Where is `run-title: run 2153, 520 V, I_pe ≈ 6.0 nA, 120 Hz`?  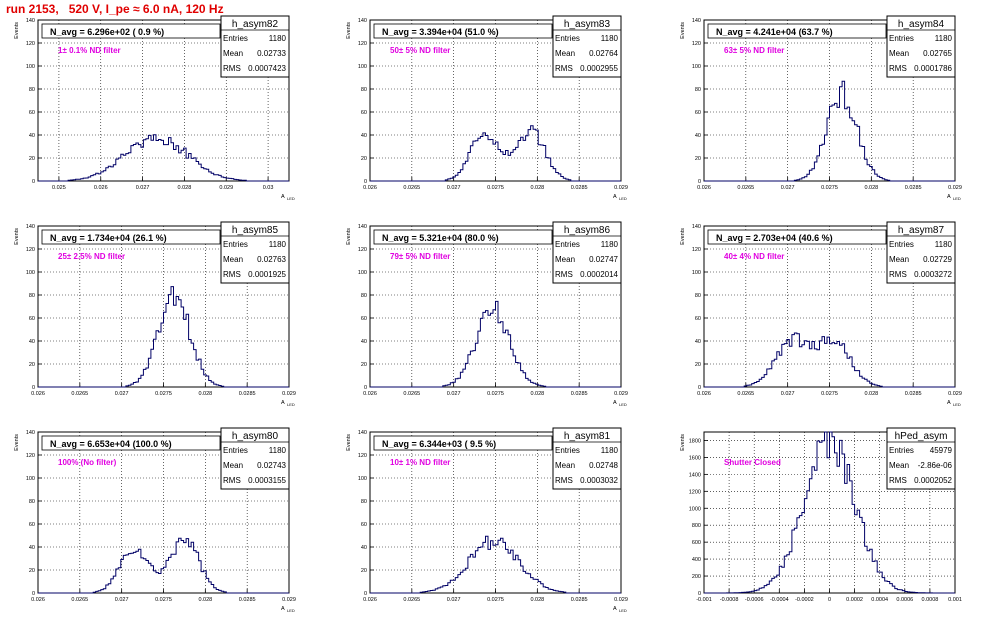
run-title: run 2153, 520 V, I_pe ≈ 6.0 nA, 120 Hz is located at coordinates (115, 9).